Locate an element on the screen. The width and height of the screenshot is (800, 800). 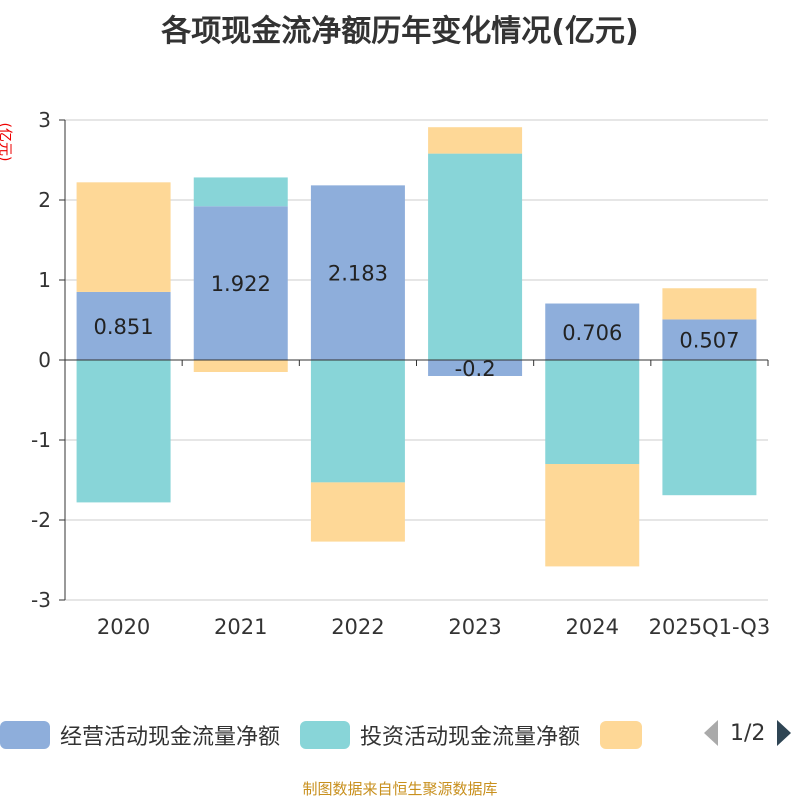
x-tick-label: 2023 is located at coordinates (474, 627).